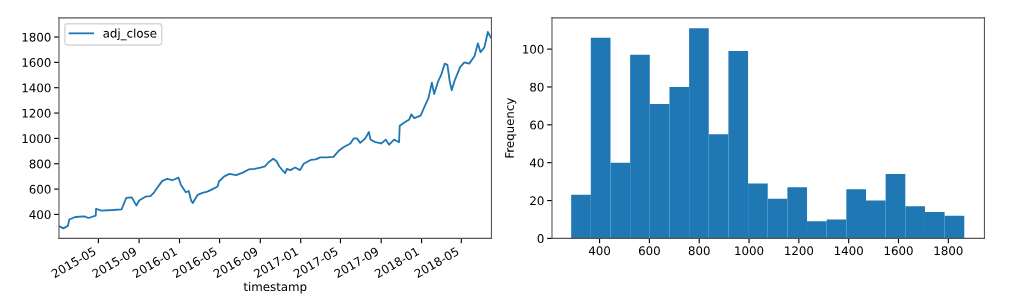 This screenshot has width=1017, height=298. Describe the element at coordinates (537, 87) in the screenshot. I see `y-tick-label: 80` at that location.